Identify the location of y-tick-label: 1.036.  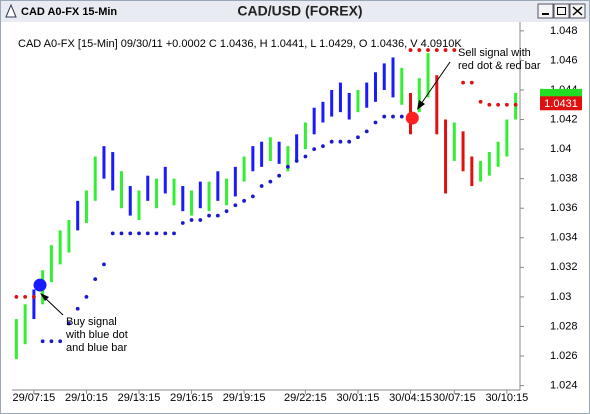
(564, 208).